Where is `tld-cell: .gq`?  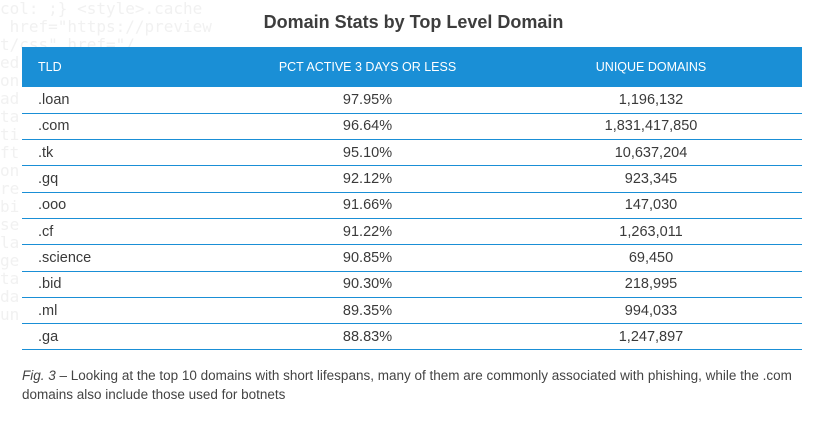 tld-cell: .gq is located at coordinates (128, 179).